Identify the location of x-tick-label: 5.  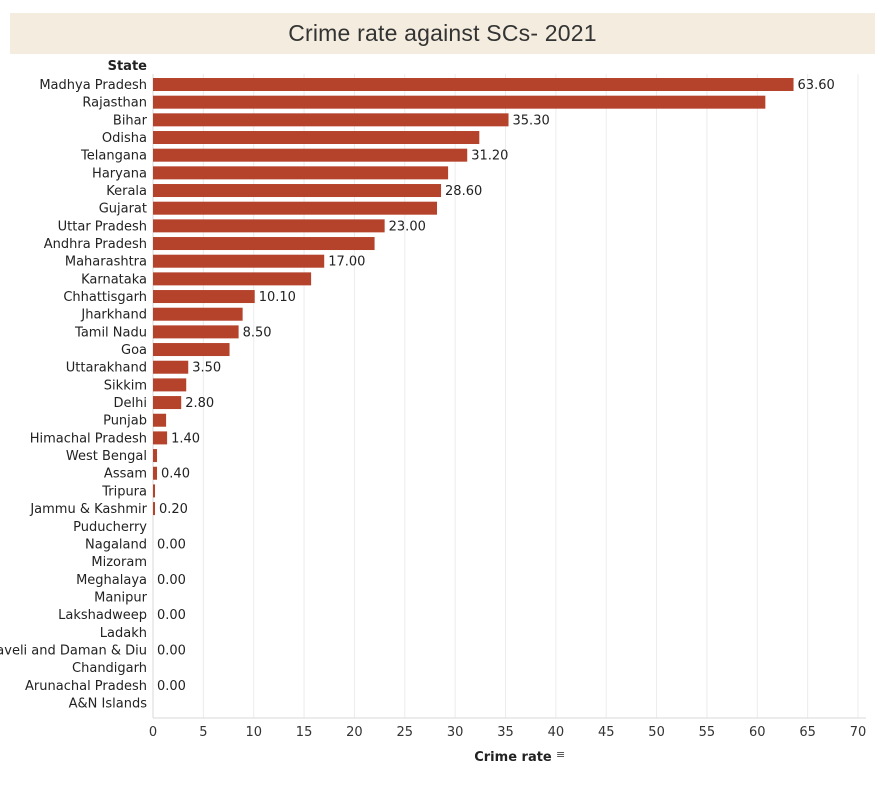
(203, 732).